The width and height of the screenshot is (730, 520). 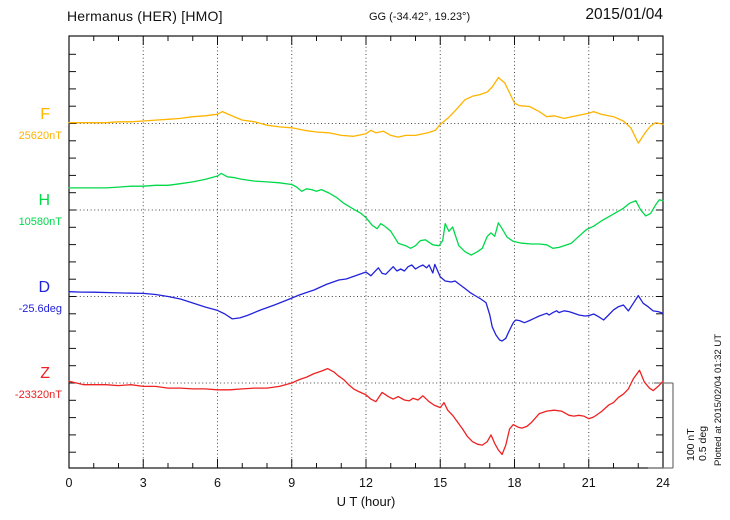 I want to click on trace-H, so click(x=366, y=214).